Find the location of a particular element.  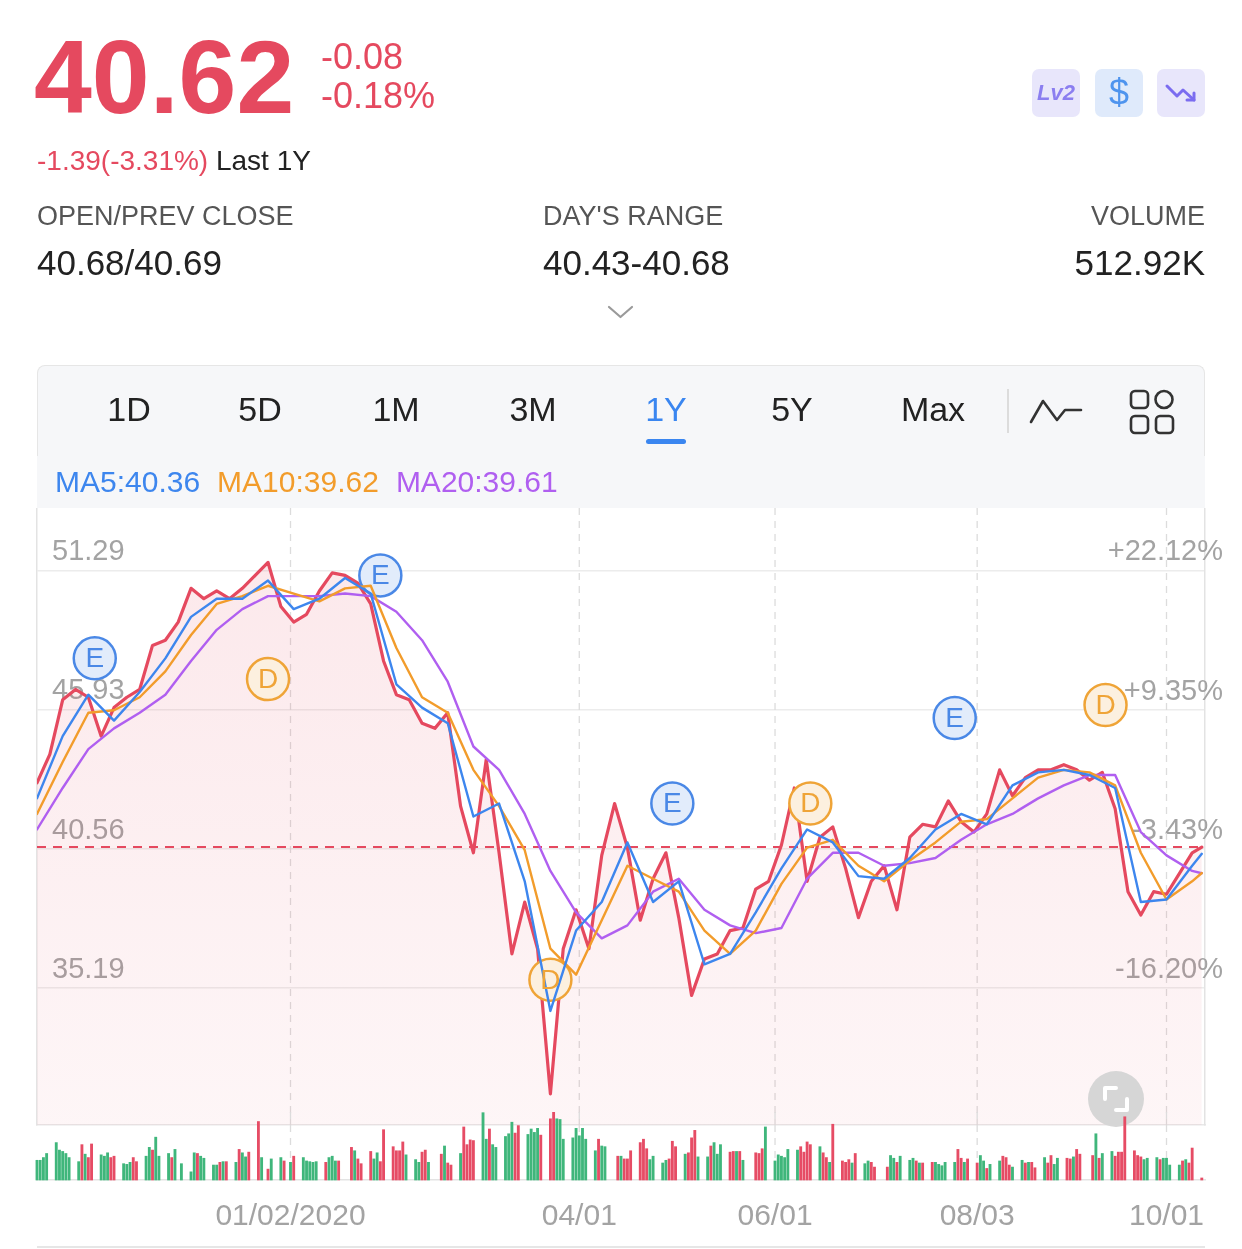

x-tick-label: 04/01 is located at coordinates (579, 1215).